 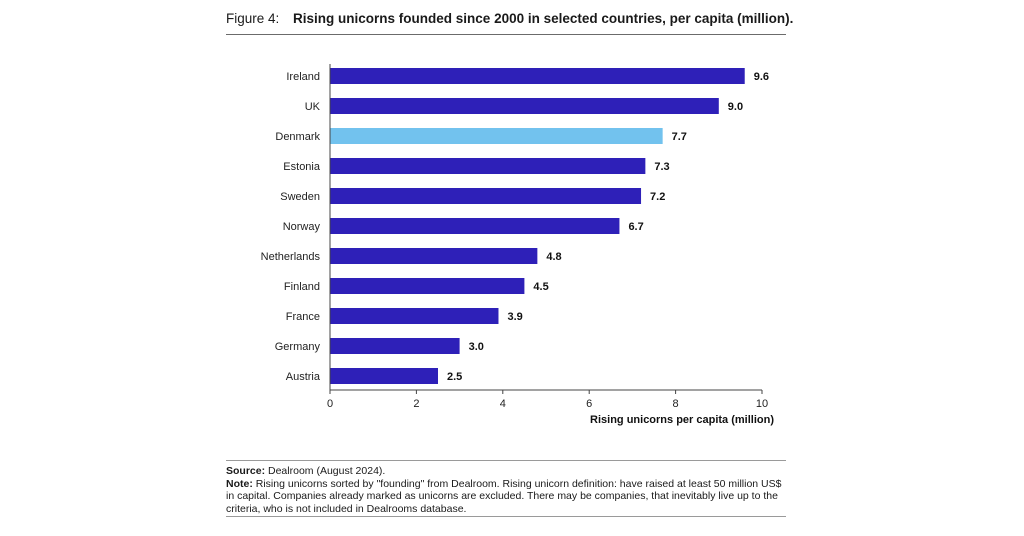 I want to click on source-line: Source: Dealroom (August 2024)., so click(x=506, y=471).